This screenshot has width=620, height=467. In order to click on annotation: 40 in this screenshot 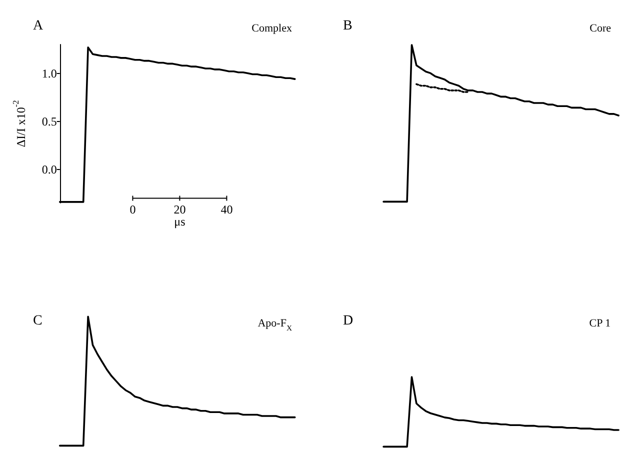, I will do `click(226, 209)`.